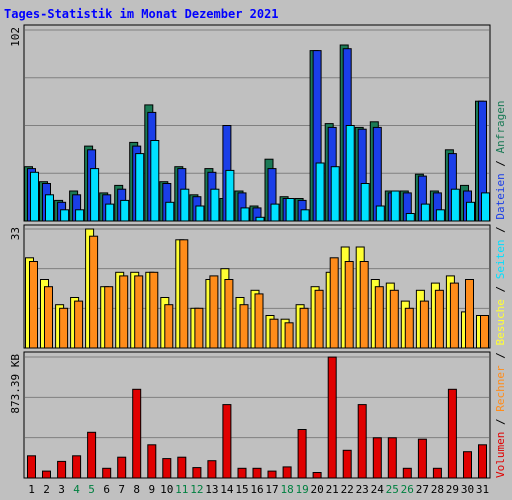 This screenshot has height=500, width=512. I want to click on x-tick-label: 11, so click(181, 489).